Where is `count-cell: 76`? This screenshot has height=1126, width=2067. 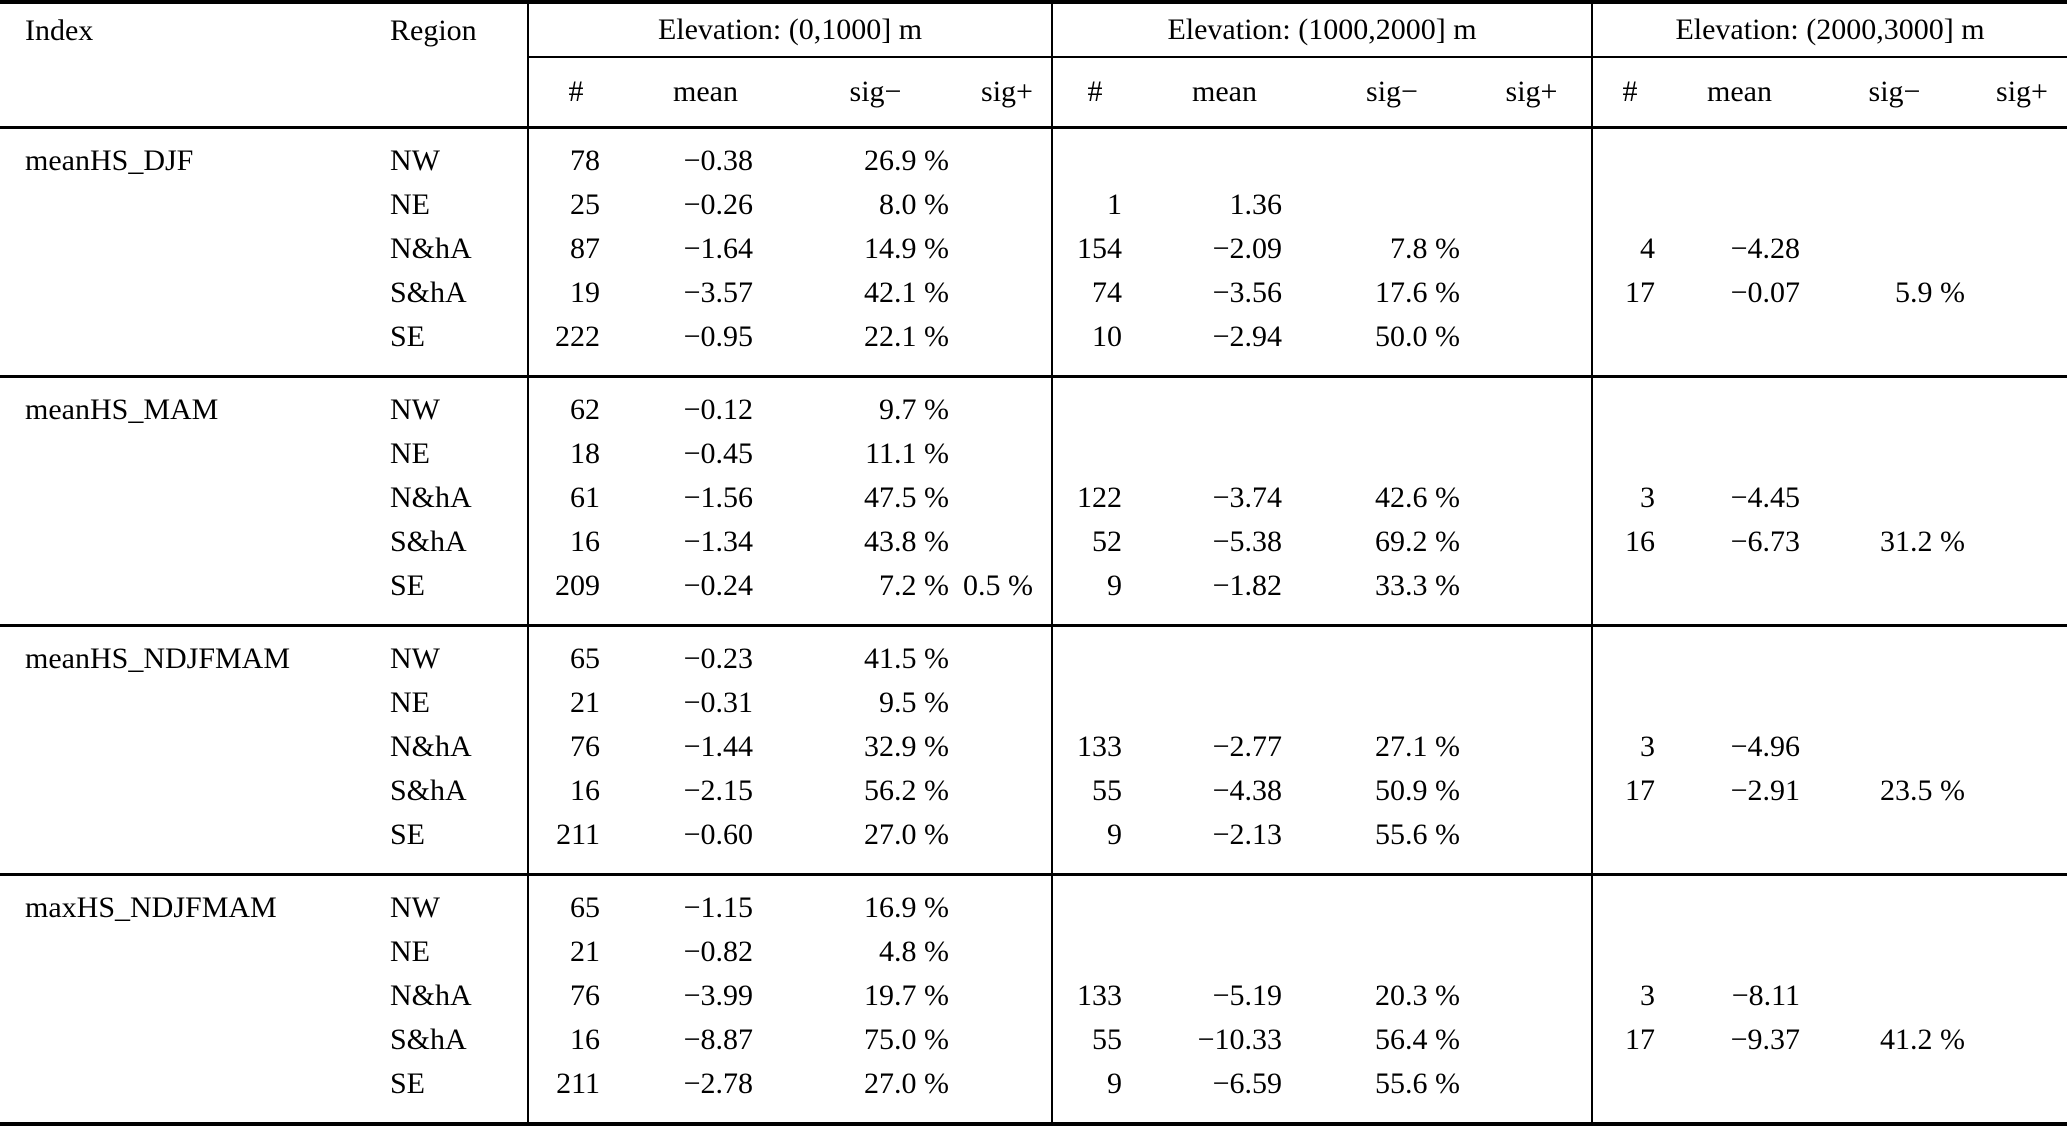 count-cell: 76 is located at coordinates (575, 996).